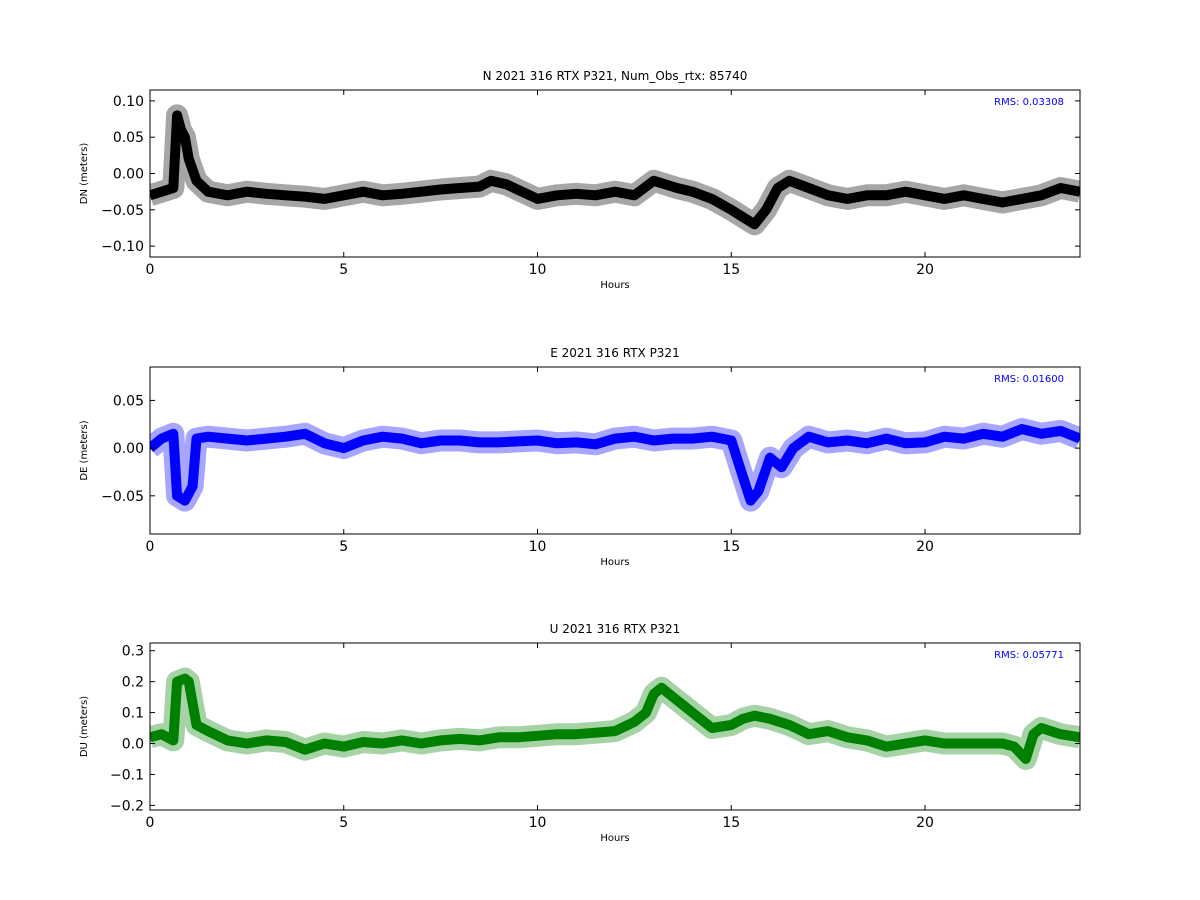 This screenshot has height=900, width=1200. What do you see at coordinates (614, 838) in the screenshot?
I see `x-axis-label: Hours` at bounding box center [614, 838].